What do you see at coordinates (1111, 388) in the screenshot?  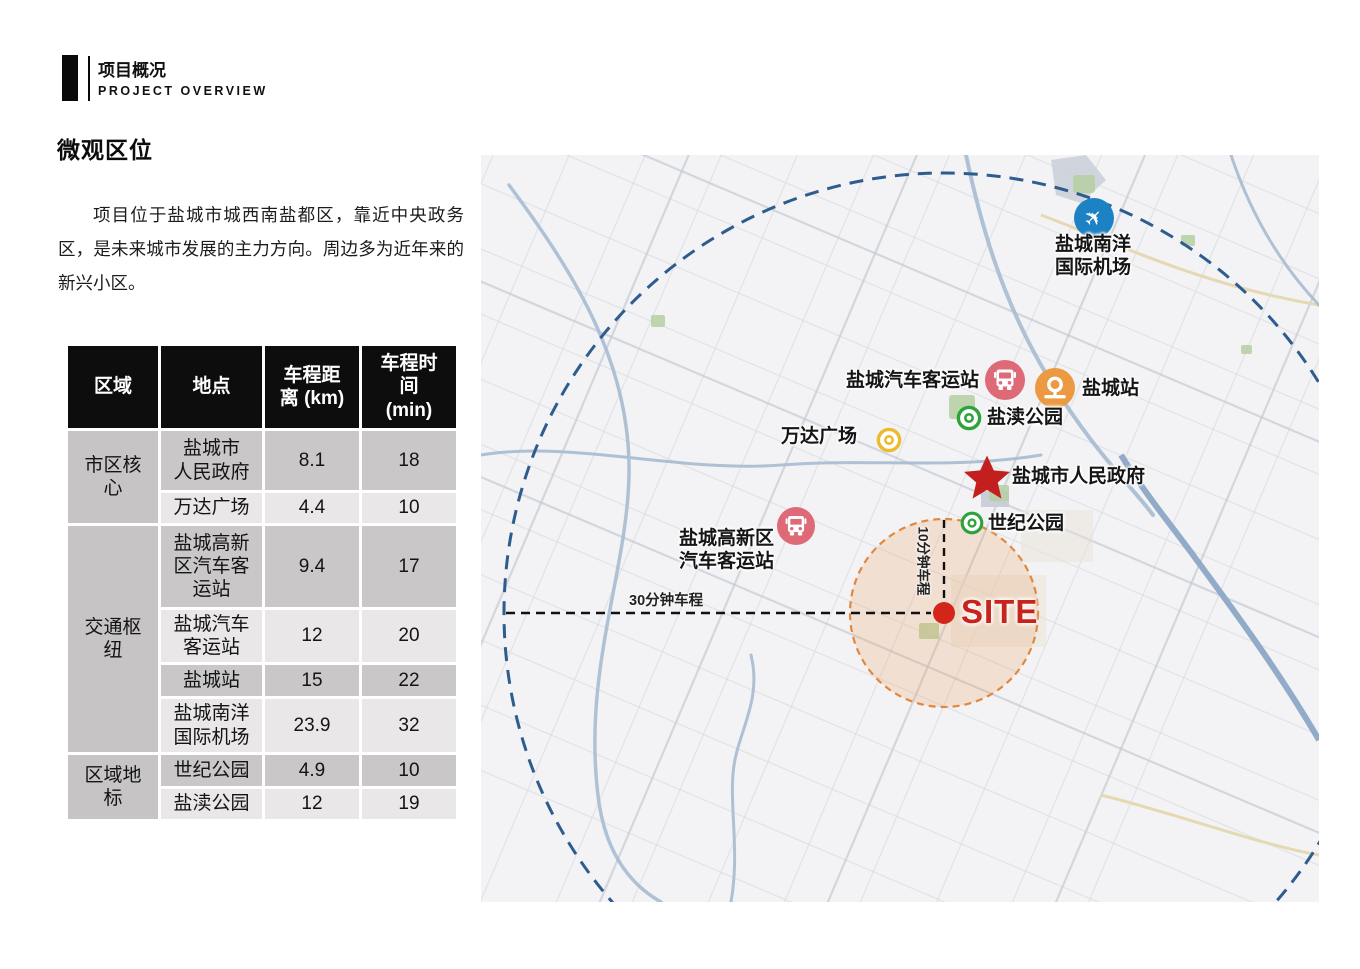 I see `railway-station-label: 盐城站` at bounding box center [1111, 388].